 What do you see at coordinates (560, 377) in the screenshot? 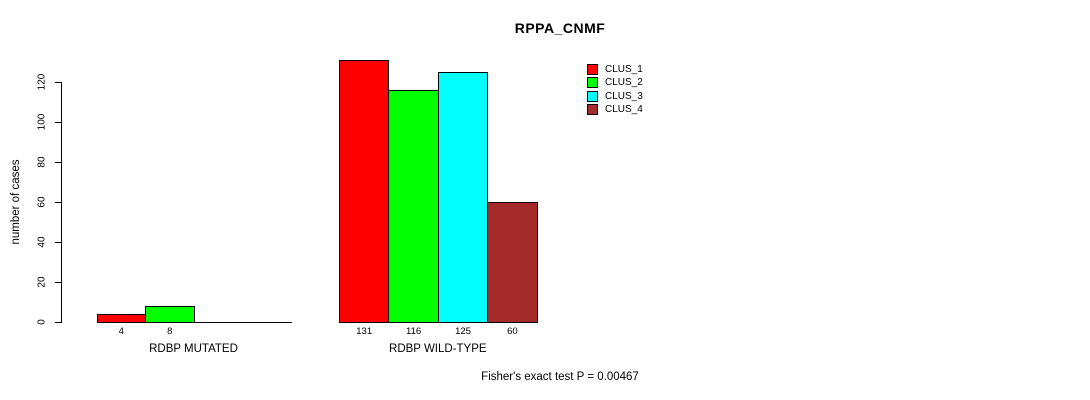
I see `fisher-test-annotation: Fisher's exact test P = 0.00467` at bounding box center [560, 377].